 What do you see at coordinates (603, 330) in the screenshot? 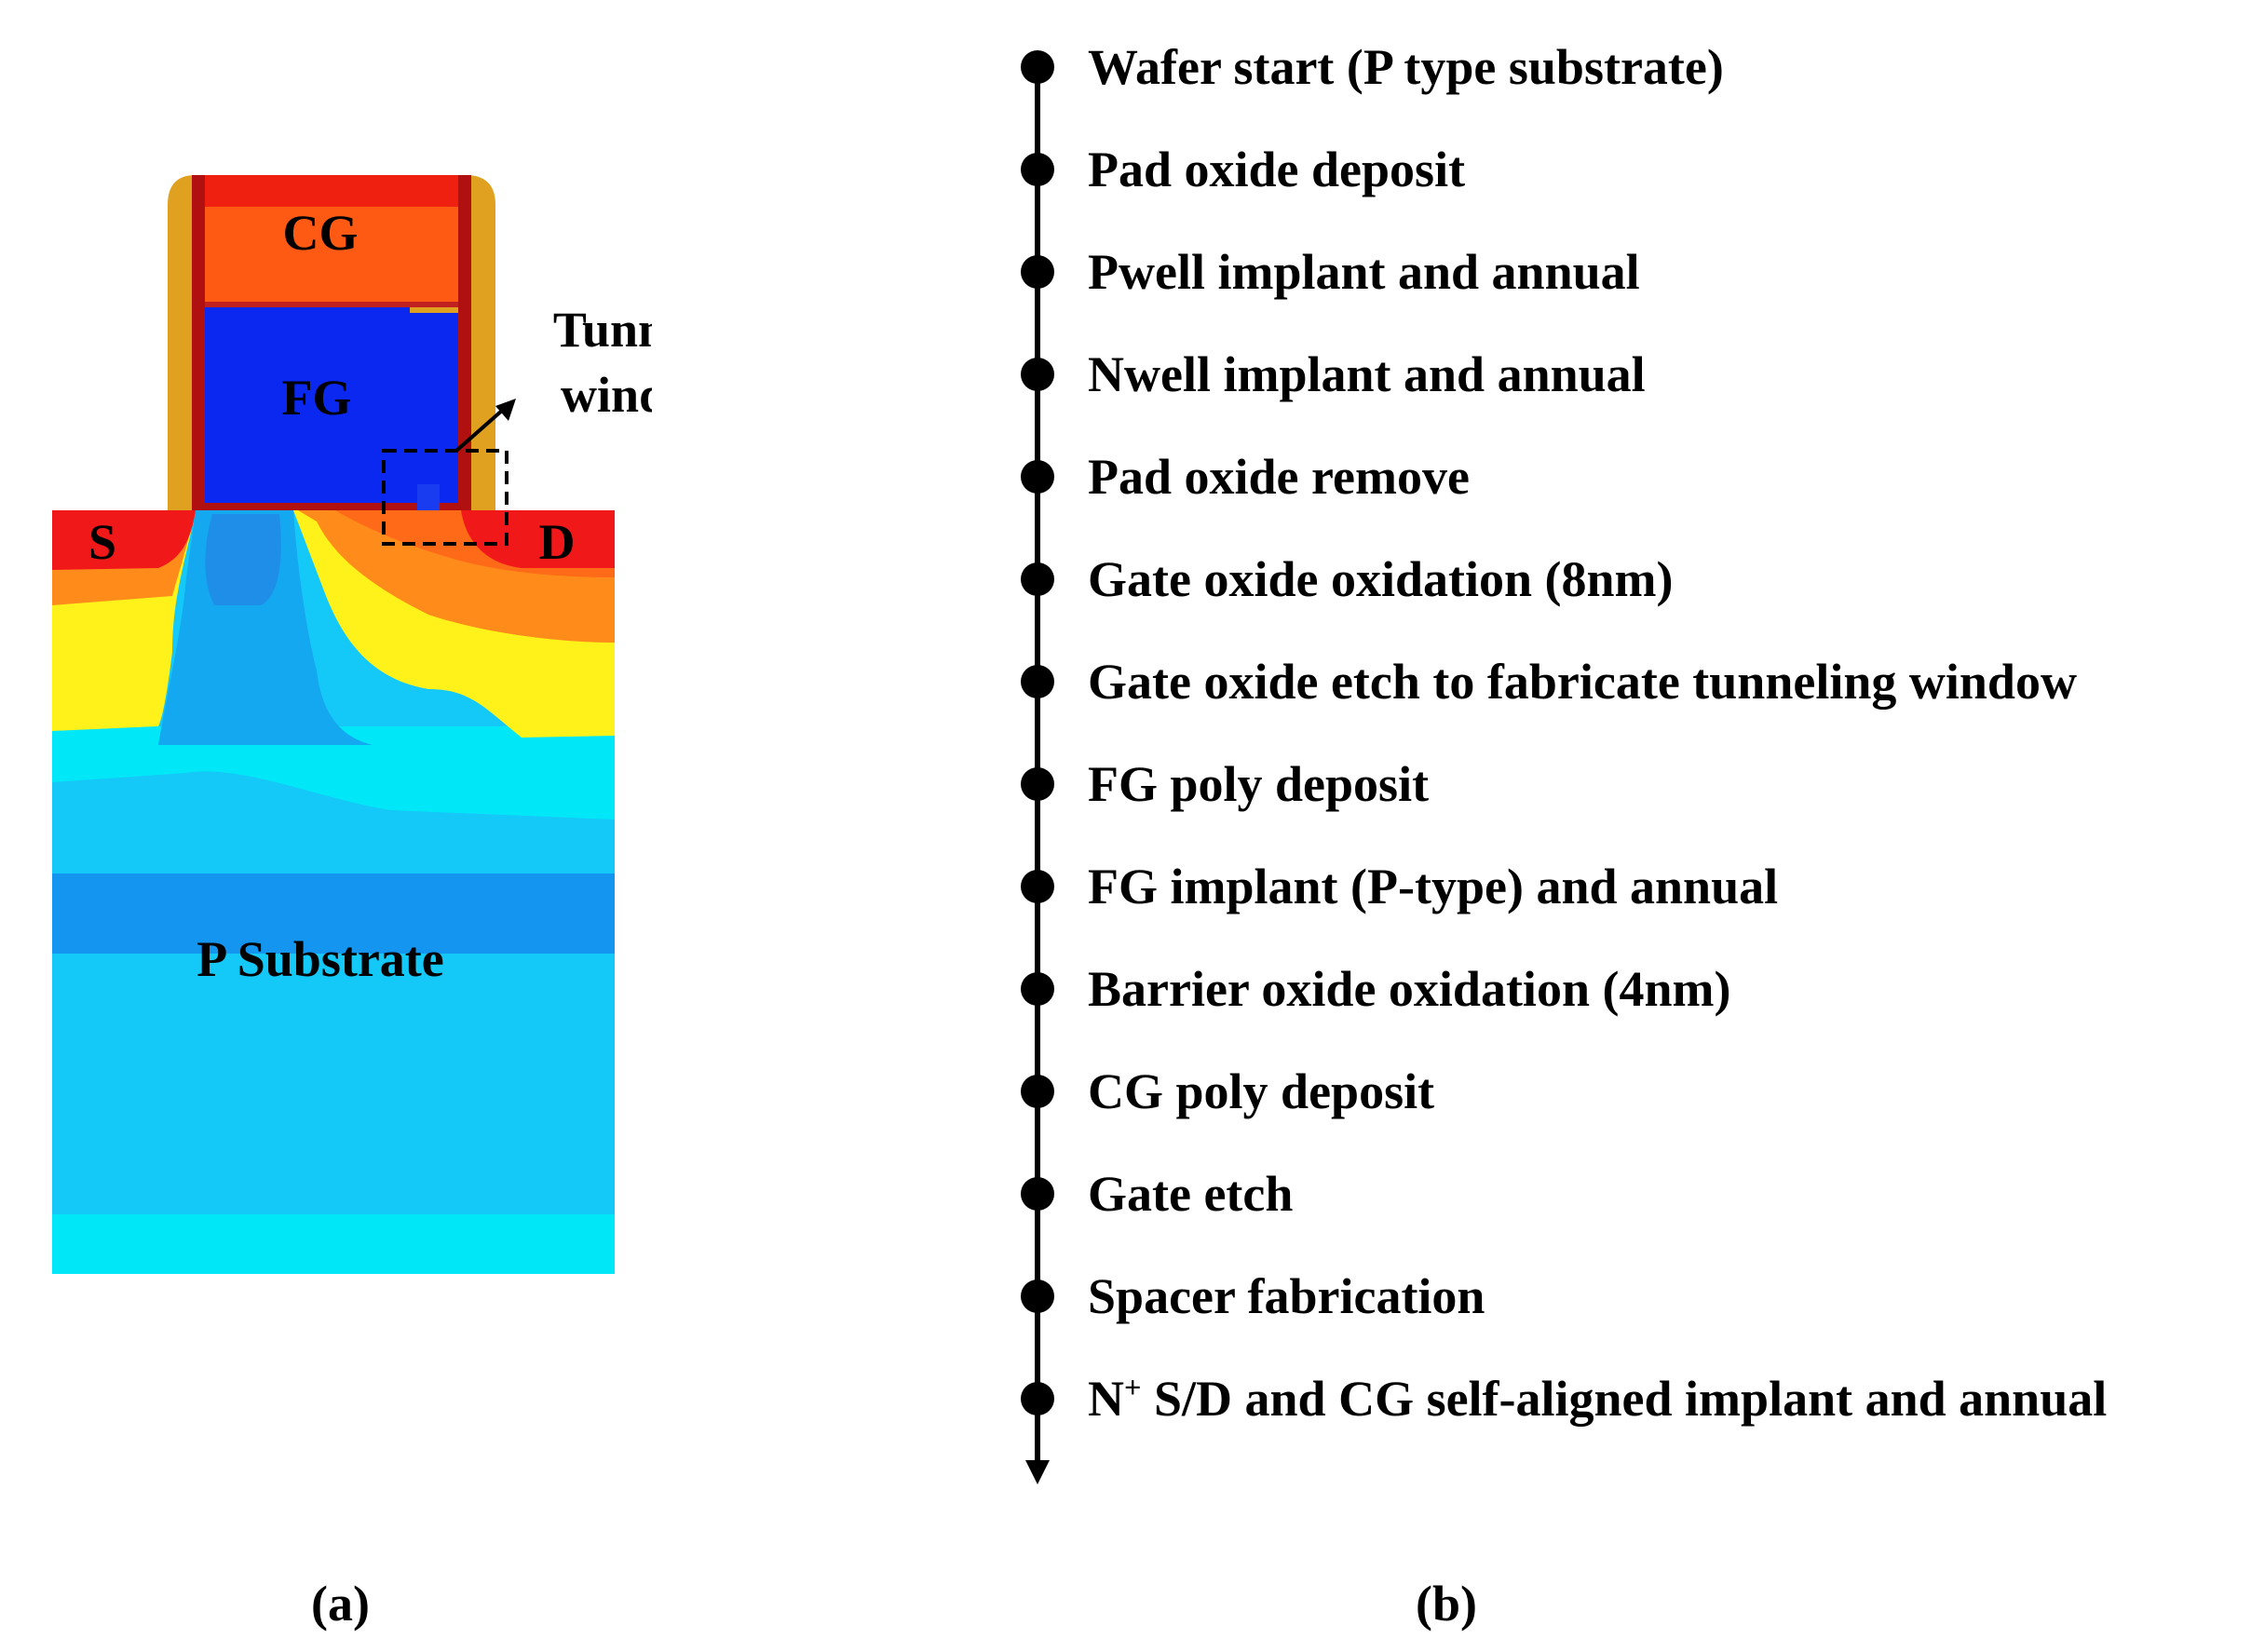
I see `tunneling-label-line1: Tunneling` at bounding box center [603, 330].